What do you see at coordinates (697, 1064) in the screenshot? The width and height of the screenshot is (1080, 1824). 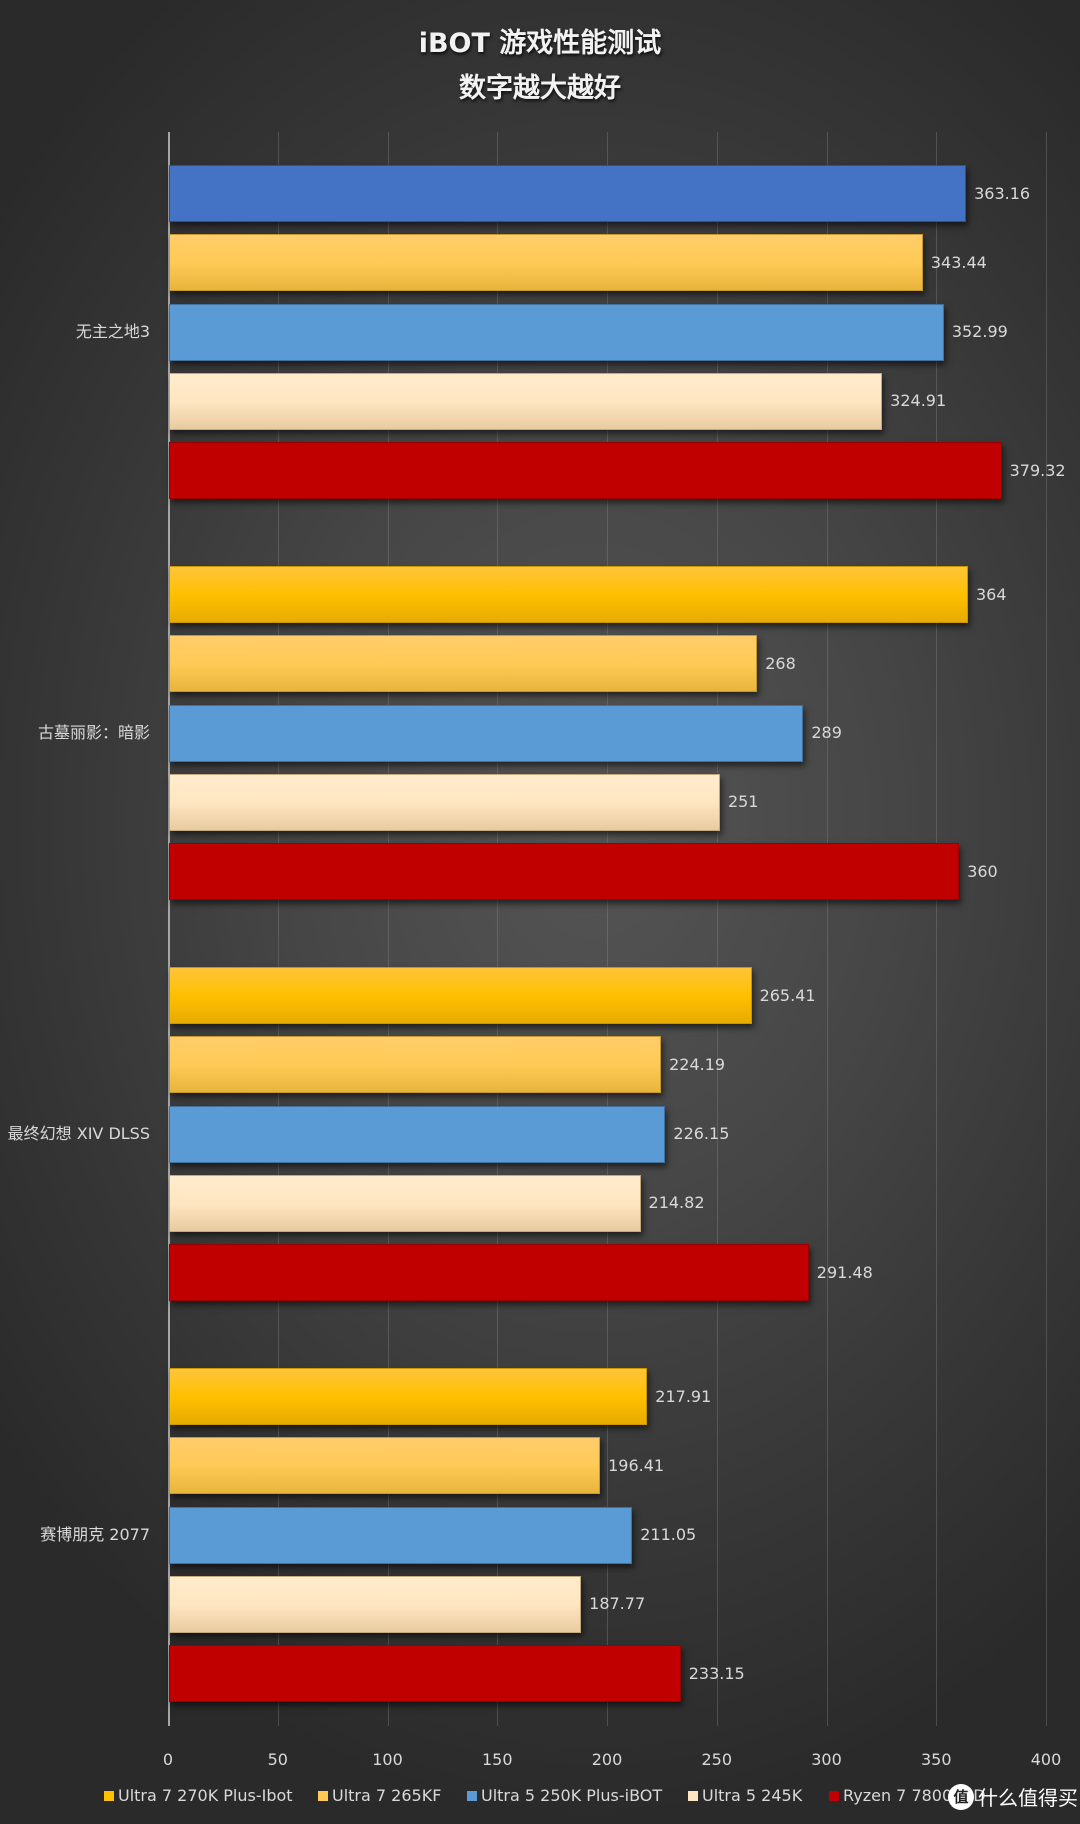 I see `value-label: 224.19` at bounding box center [697, 1064].